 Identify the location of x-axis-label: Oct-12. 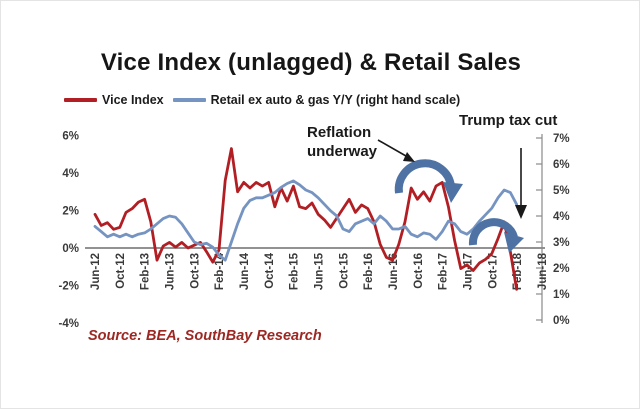
(121, 271).